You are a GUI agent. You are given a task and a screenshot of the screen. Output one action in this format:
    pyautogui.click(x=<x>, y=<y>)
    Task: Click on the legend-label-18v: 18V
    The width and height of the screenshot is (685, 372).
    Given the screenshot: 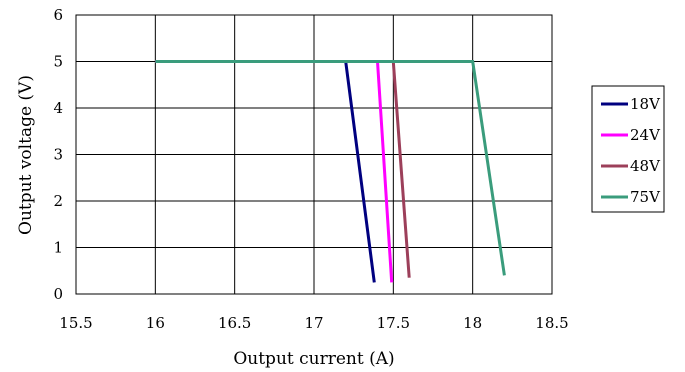 What is the action you would take?
    pyautogui.click(x=645, y=104)
    